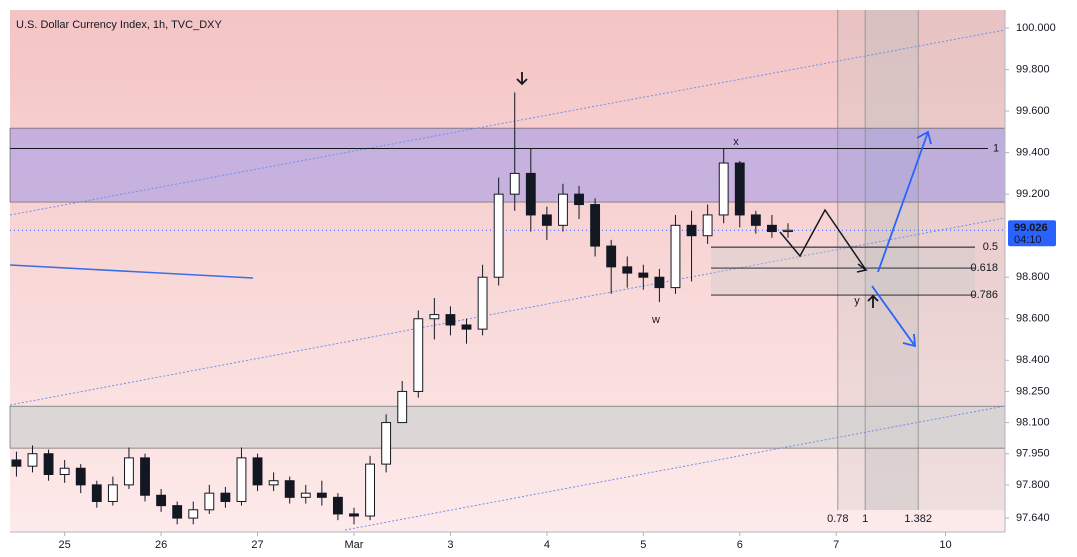 The height and width of the screenshot is (557, 1077). I want to click on x-tick-label: 5, so click(643, 545).